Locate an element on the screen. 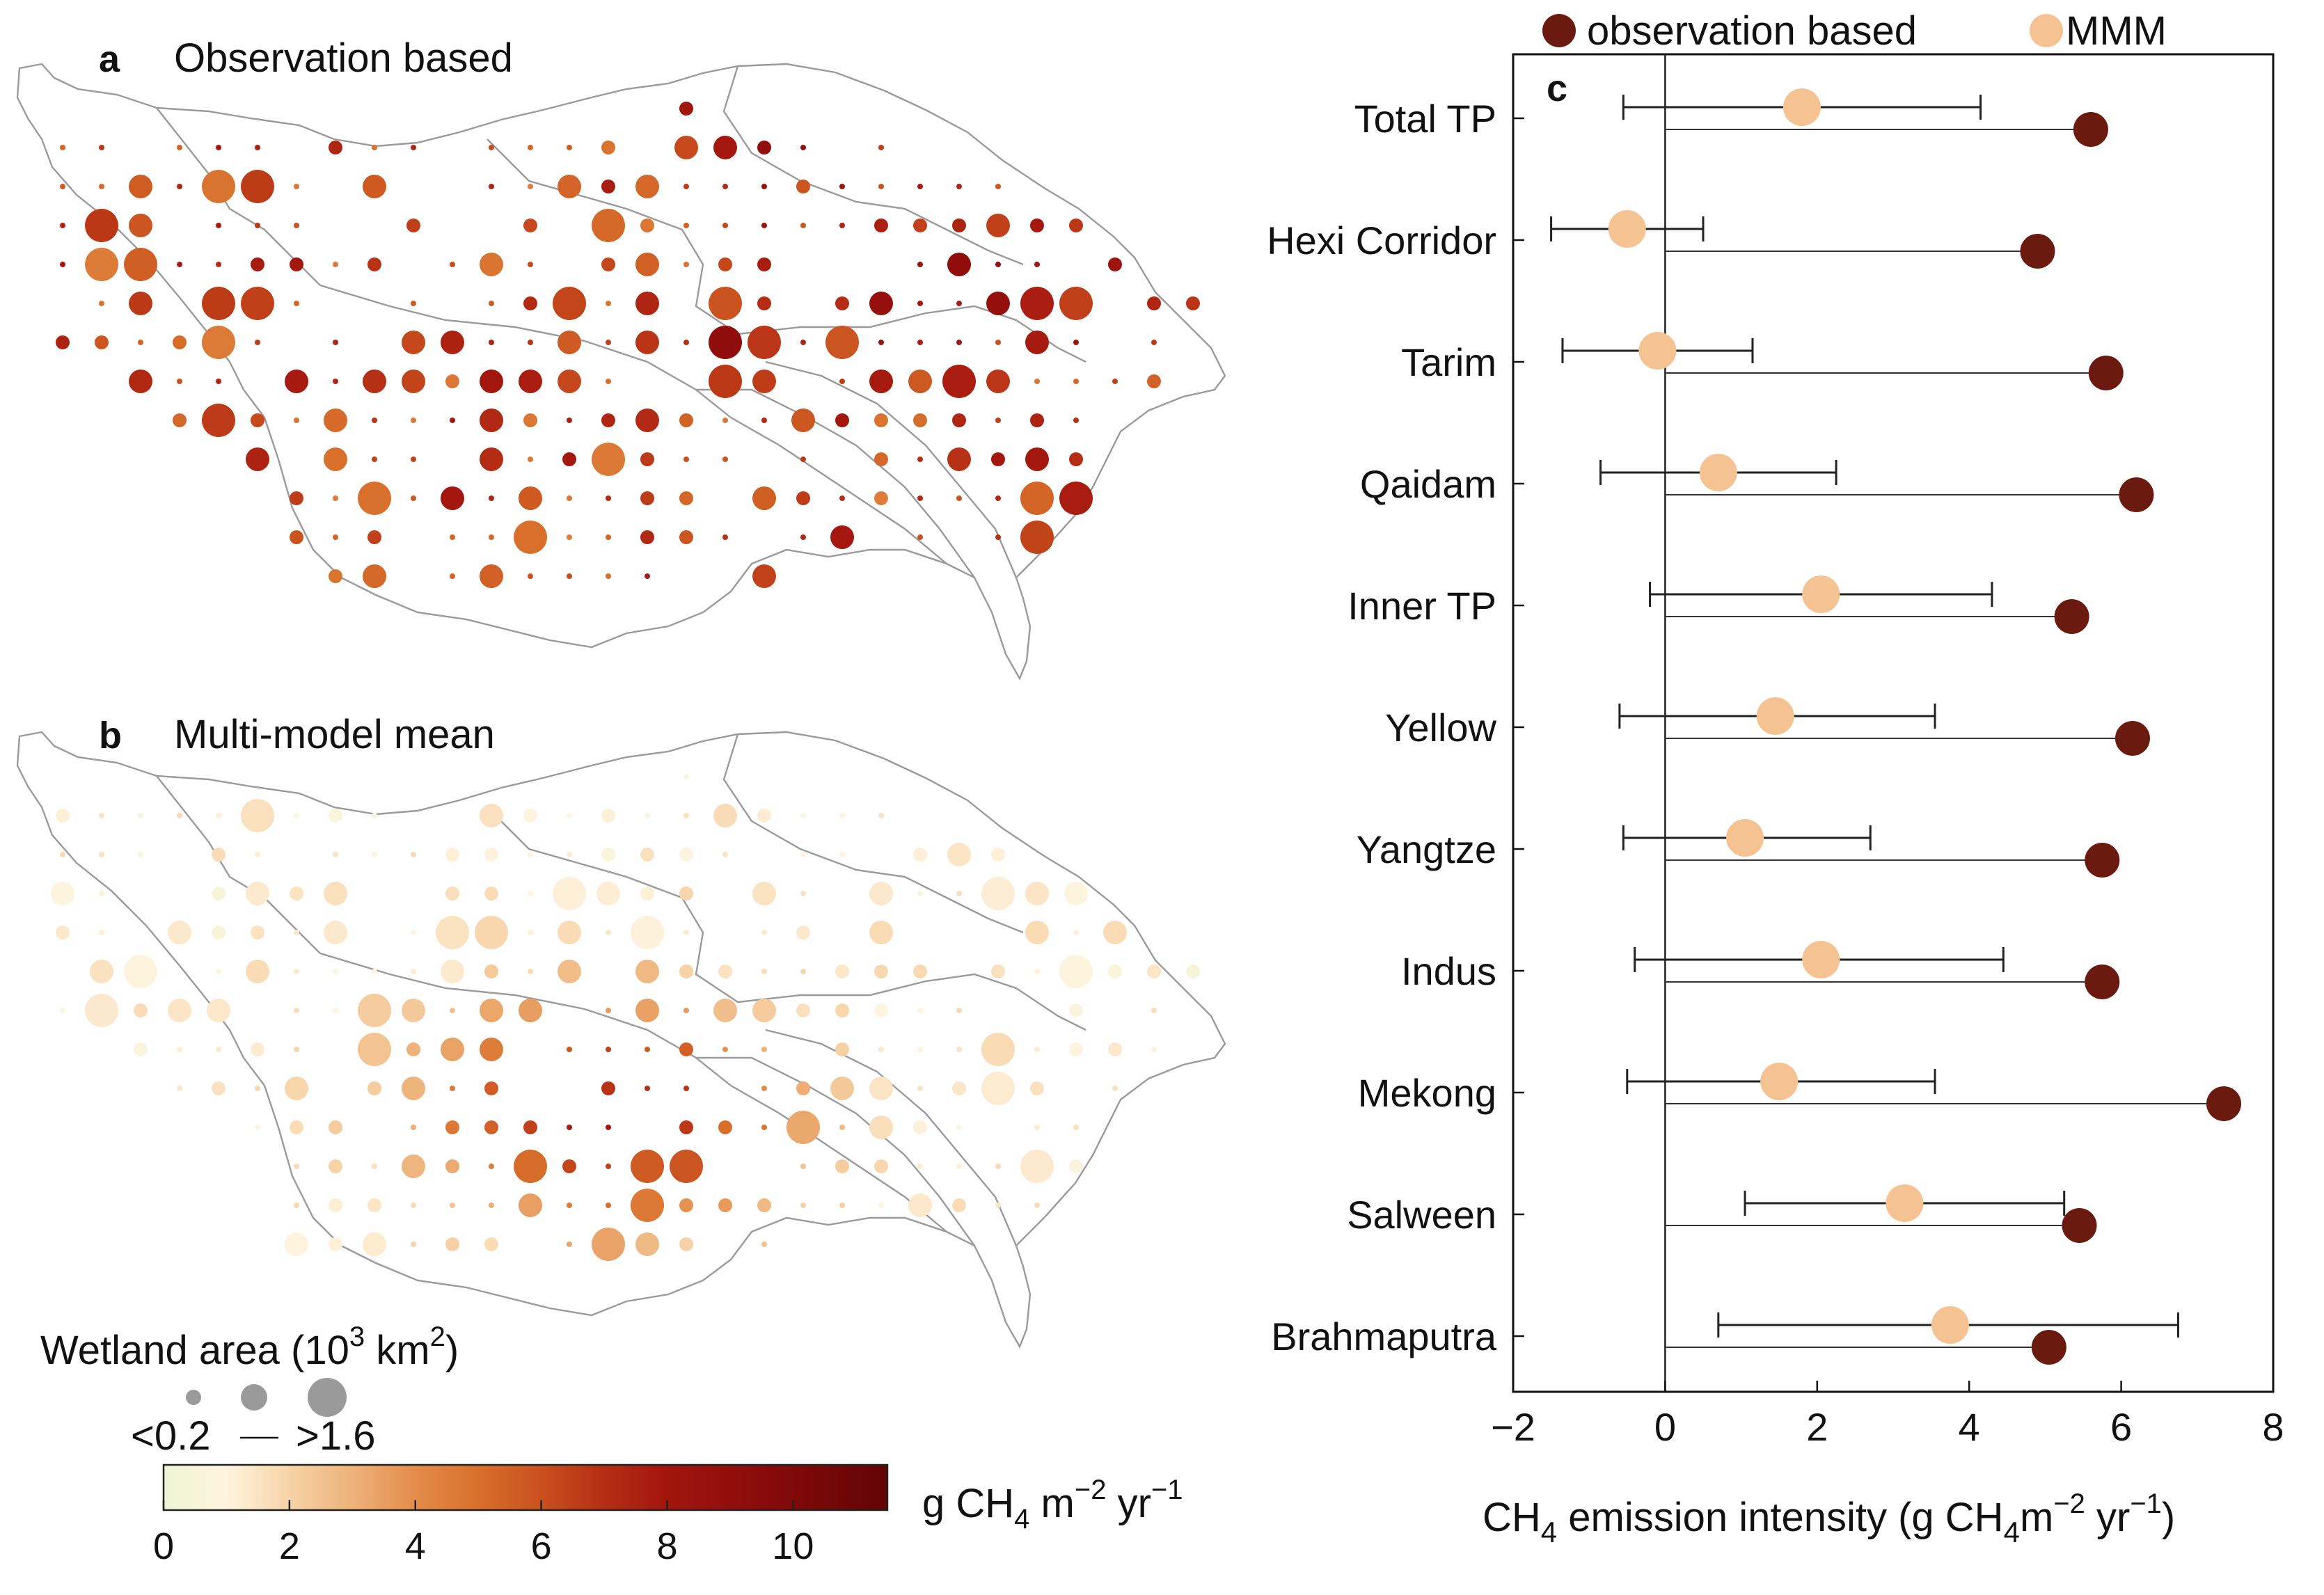  y-tick-label: Qaidam is located at coordinates (1428, 484).